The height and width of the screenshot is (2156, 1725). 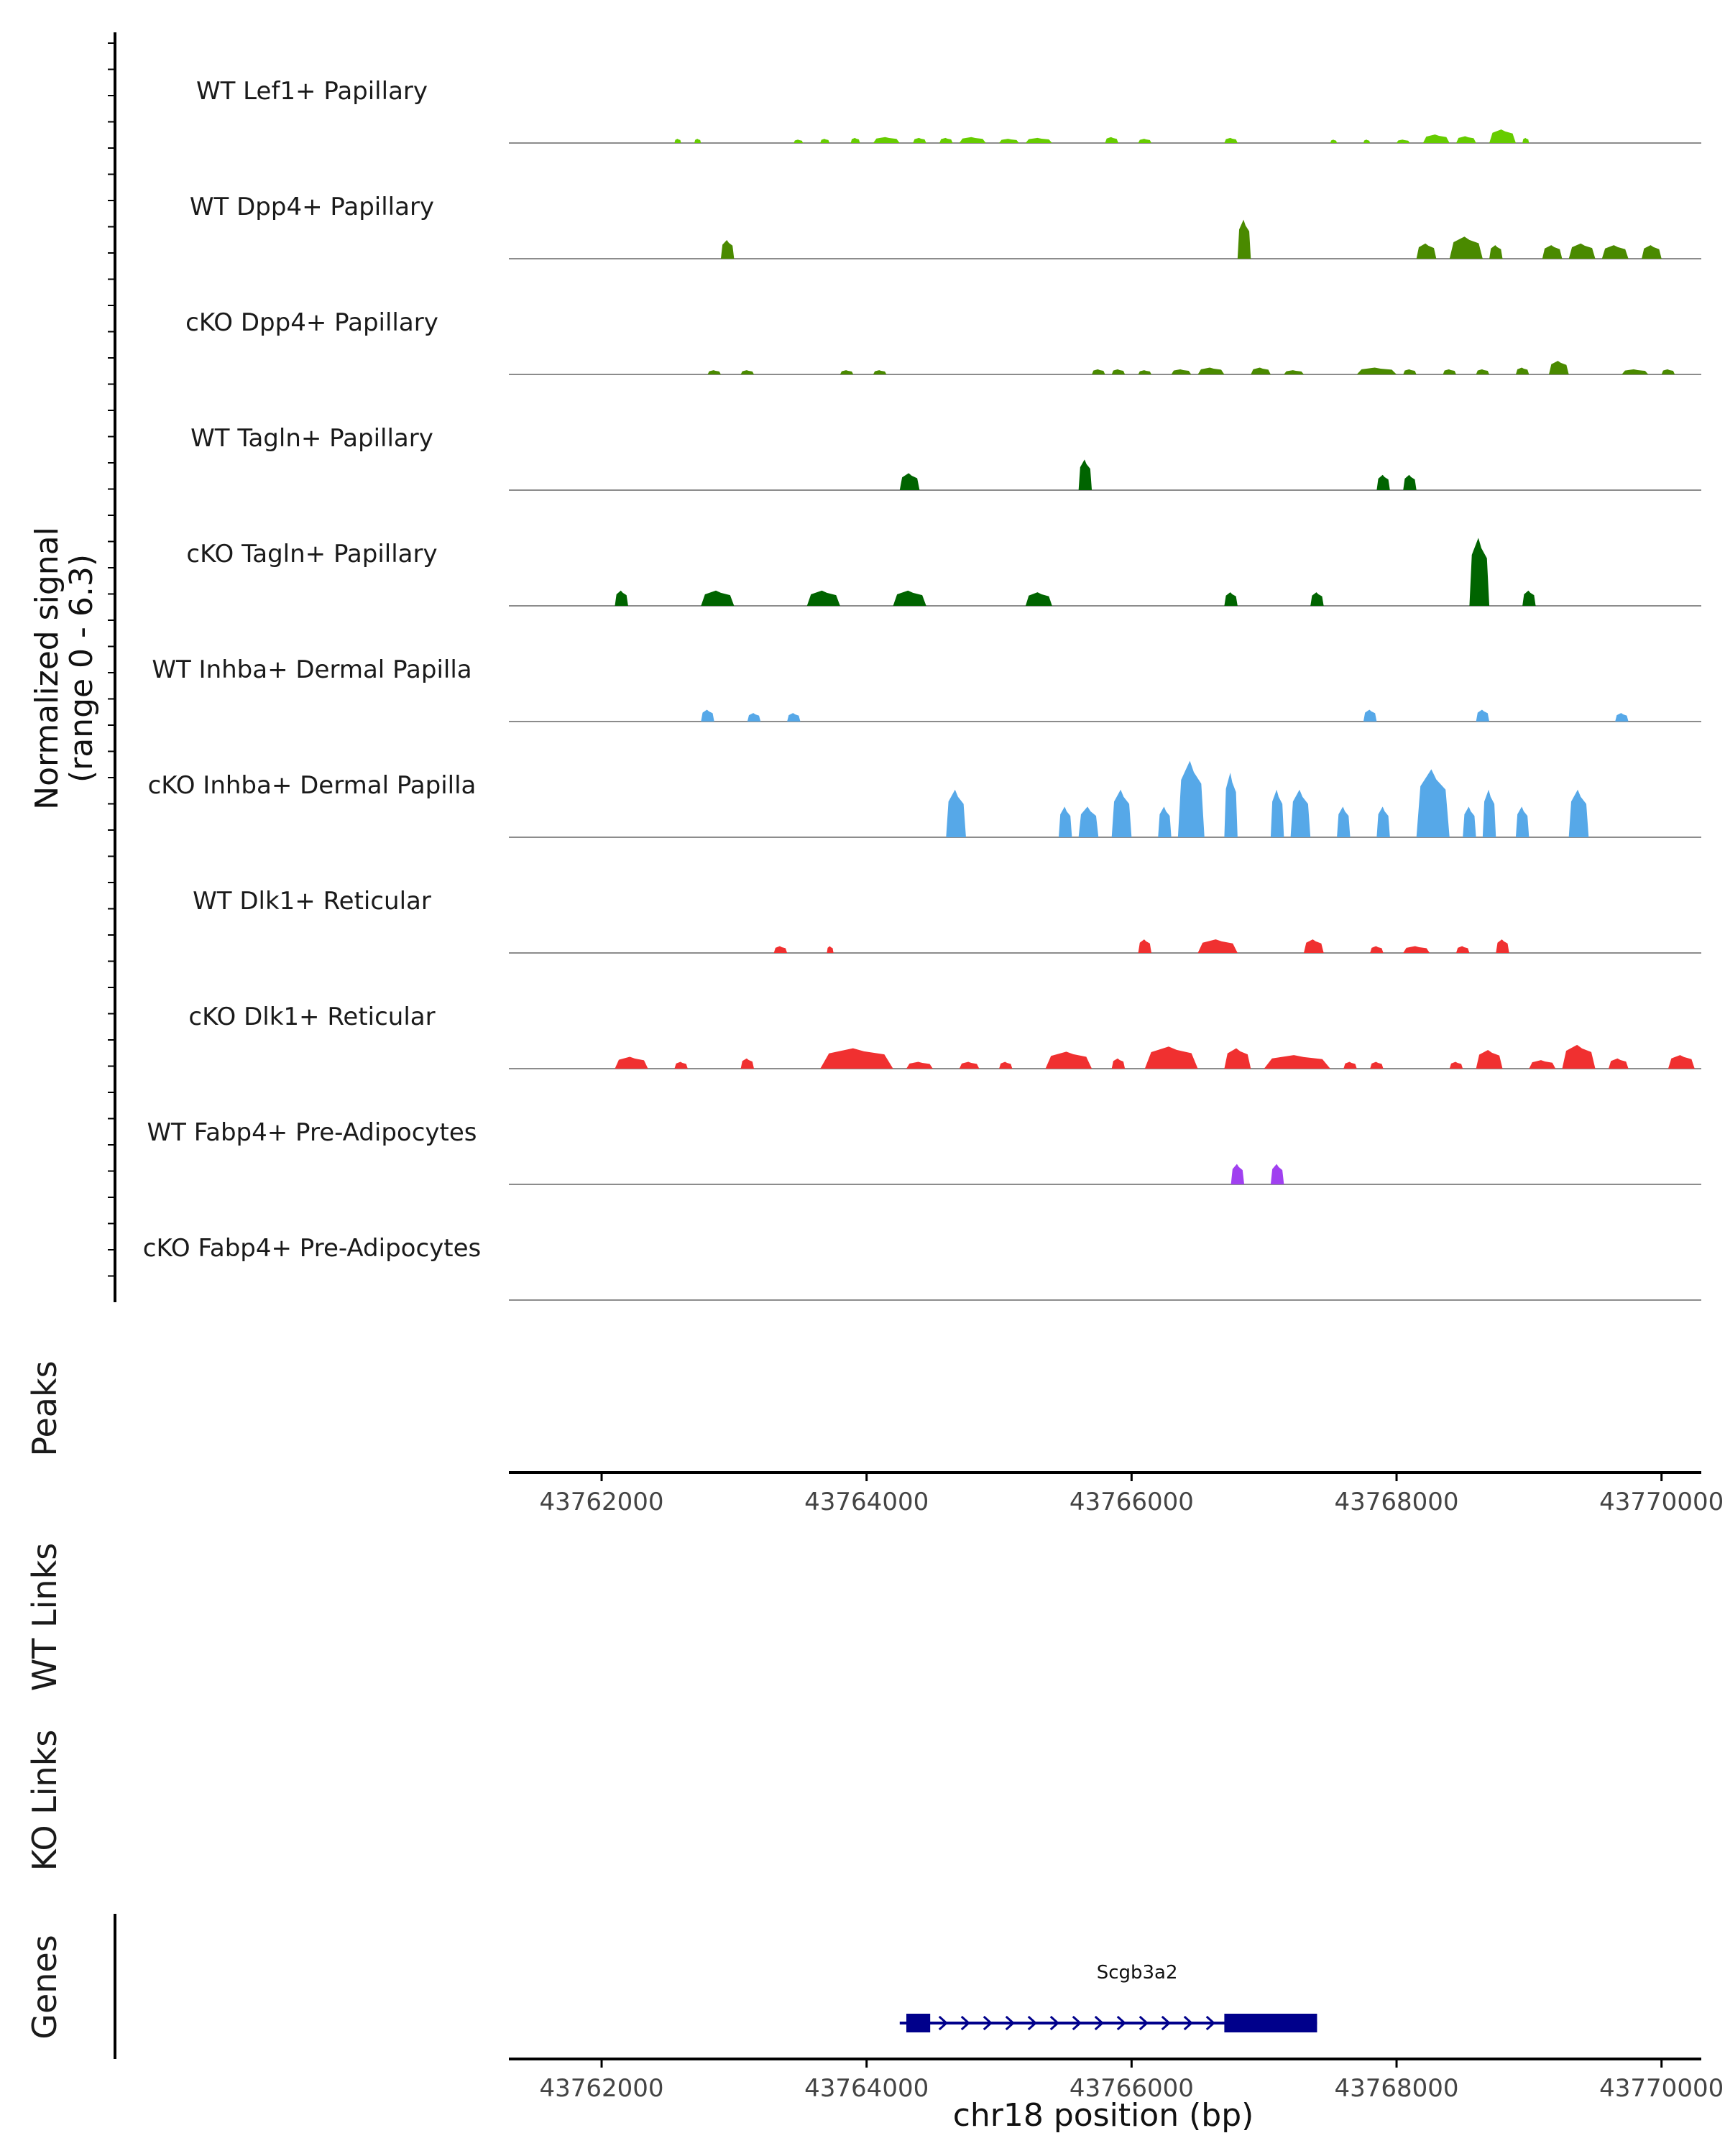 What do you see at coordinates (945, 226) in the screenshot?
I see `track: WT Dpp4+ Papillary` at bounding box center [945, 226].